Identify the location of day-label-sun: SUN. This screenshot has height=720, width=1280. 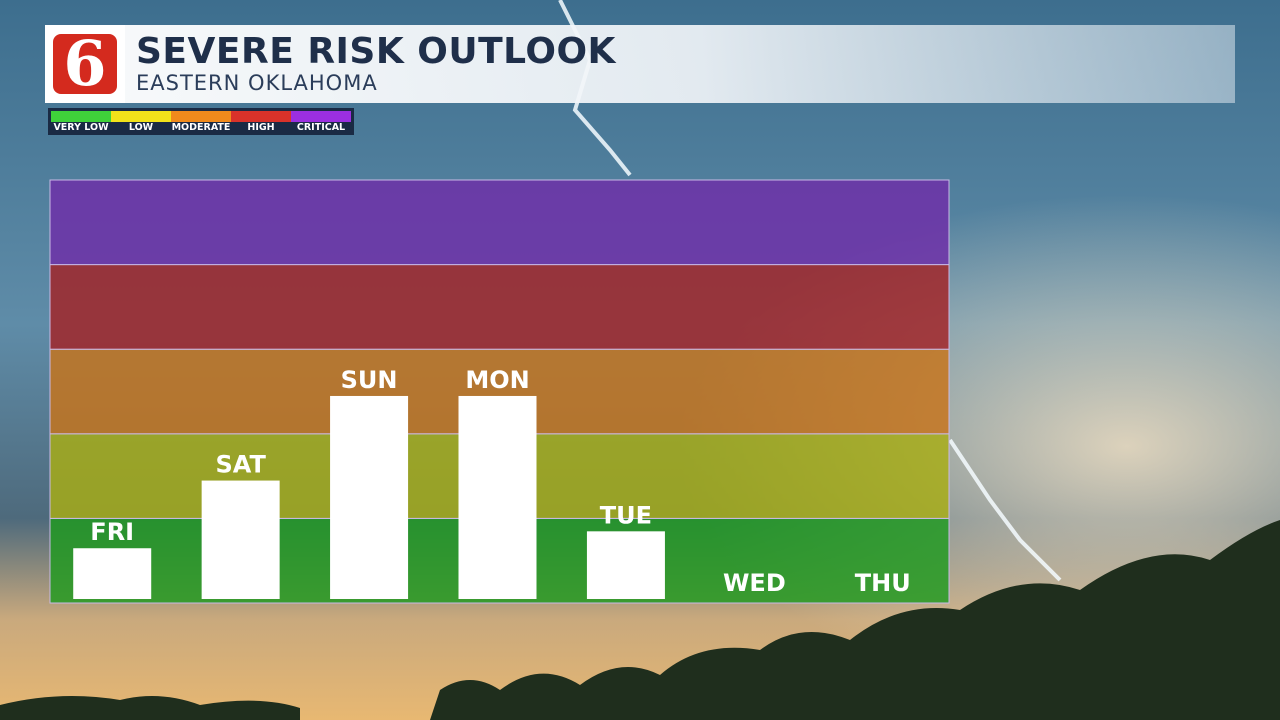
(369, 380).